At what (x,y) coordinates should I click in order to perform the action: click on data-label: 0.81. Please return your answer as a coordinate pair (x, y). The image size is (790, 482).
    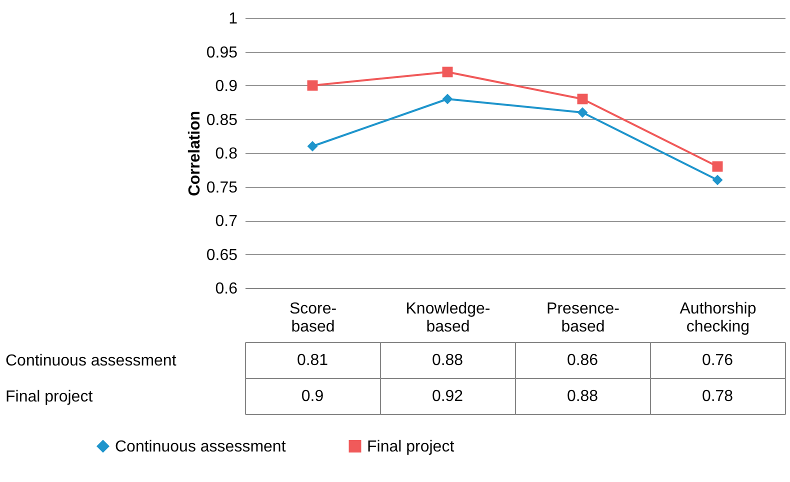
    Looking at the image, I should click on (312, 360).